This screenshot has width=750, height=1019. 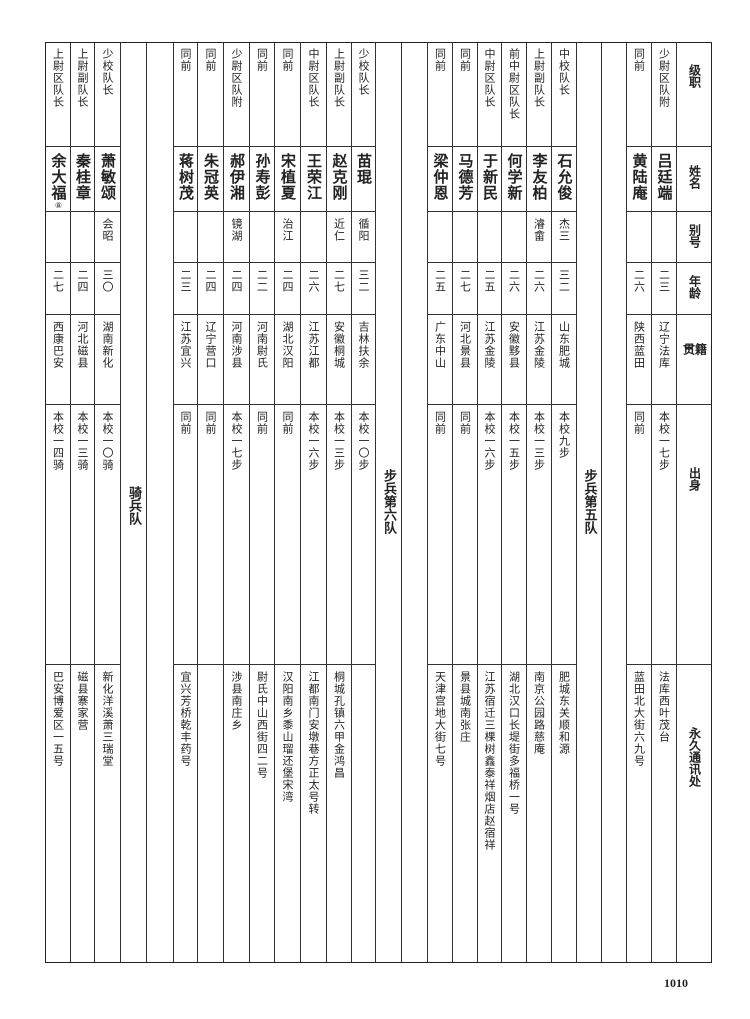 What do you see at coordinates (564, 345) in the screenshot?
I see `native-text: 山东肥城` at bounding box center [564, 345].